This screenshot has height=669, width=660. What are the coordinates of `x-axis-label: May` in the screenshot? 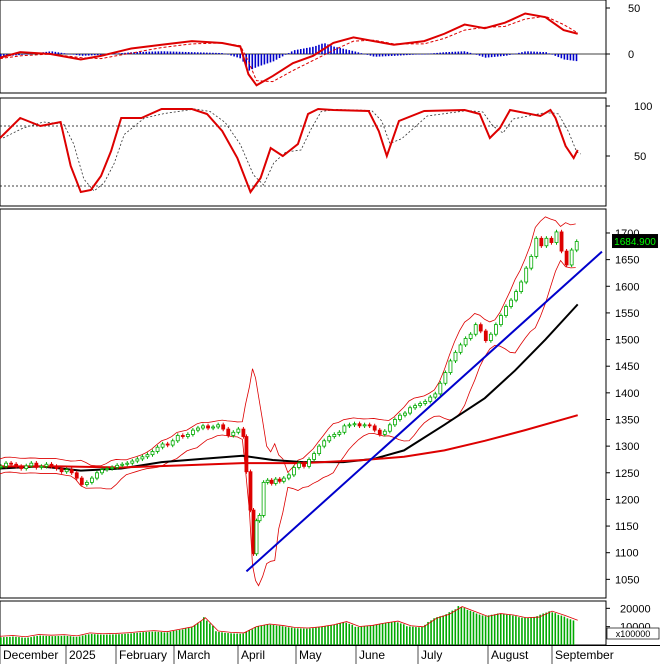 It's located at (310, 655).